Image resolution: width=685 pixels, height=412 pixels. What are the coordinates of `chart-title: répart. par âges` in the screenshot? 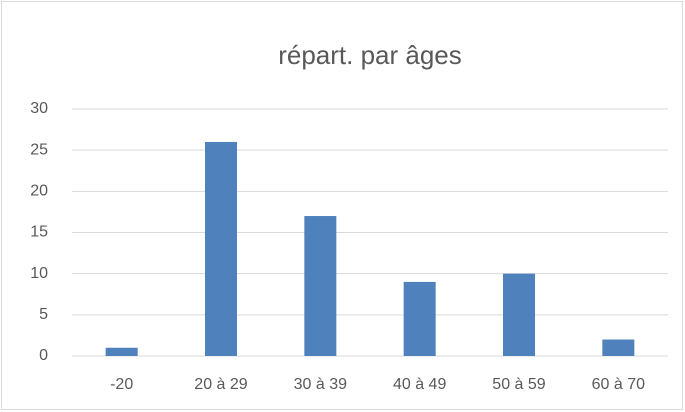 It's located at (370, 55).